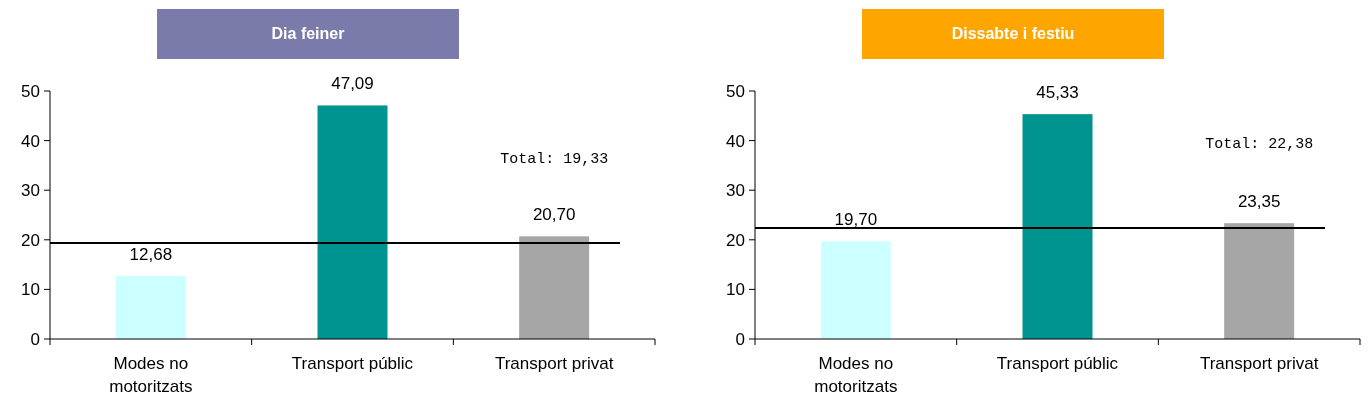 The width and height of the screenshot is (1370, 410). I want to click on chart-title: Dissabte i festiu, so click(1013, 33).